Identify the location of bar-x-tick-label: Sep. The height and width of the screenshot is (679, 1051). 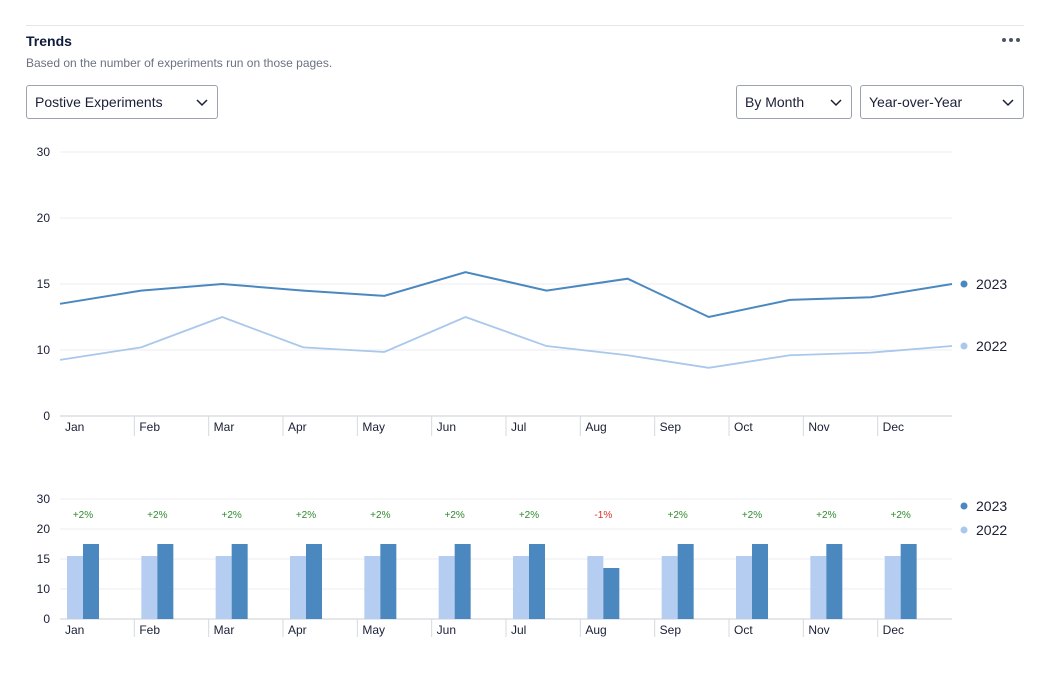
(671, 630).